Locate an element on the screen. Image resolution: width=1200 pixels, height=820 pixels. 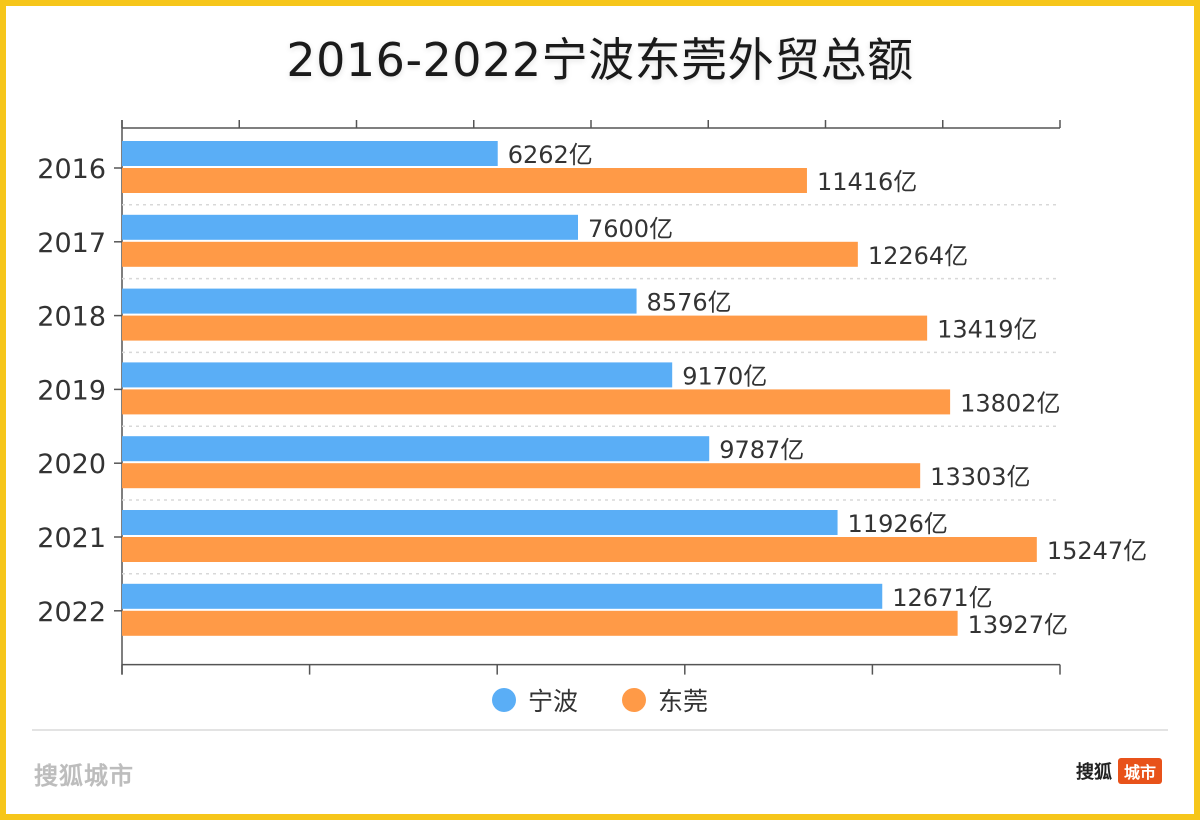
footer-brand-left: 搜狐城市 is located at coordinates (84, 776).